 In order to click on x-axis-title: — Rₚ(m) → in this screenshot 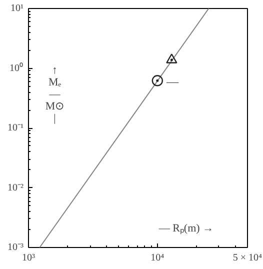, I will do `click(186, 228)`.